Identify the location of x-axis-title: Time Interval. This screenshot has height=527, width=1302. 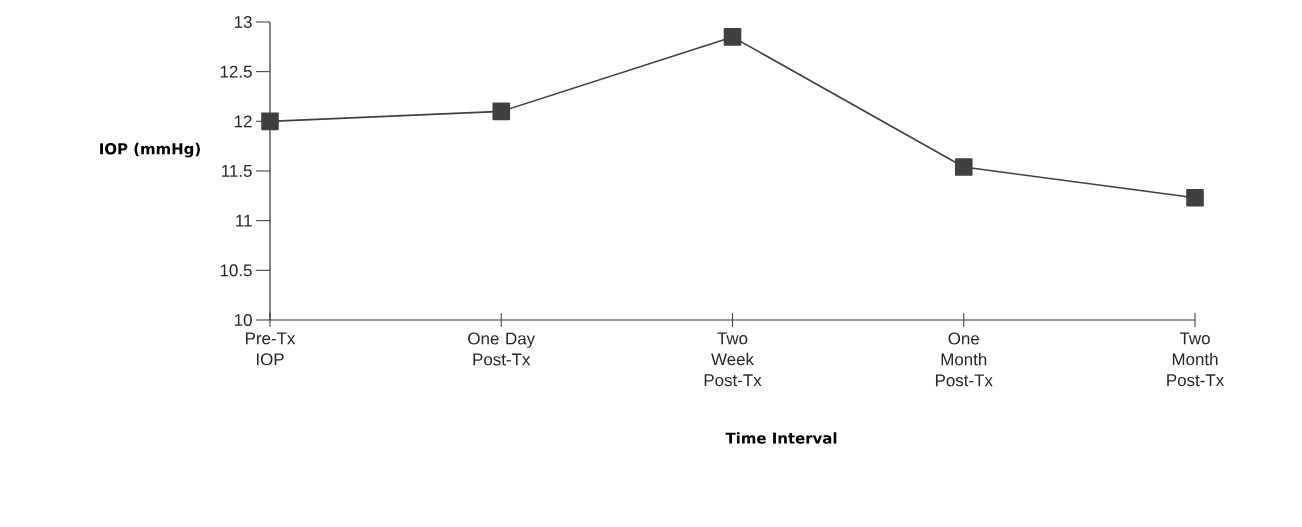
(781, 438).